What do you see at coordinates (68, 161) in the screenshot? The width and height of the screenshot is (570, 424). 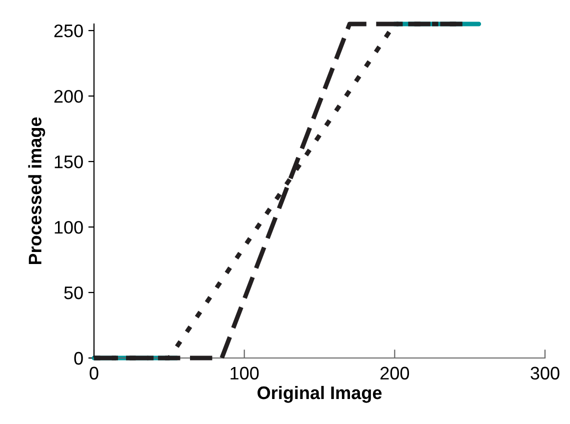 I see `y-tick-label: 150` at bounding box center [68, 161].